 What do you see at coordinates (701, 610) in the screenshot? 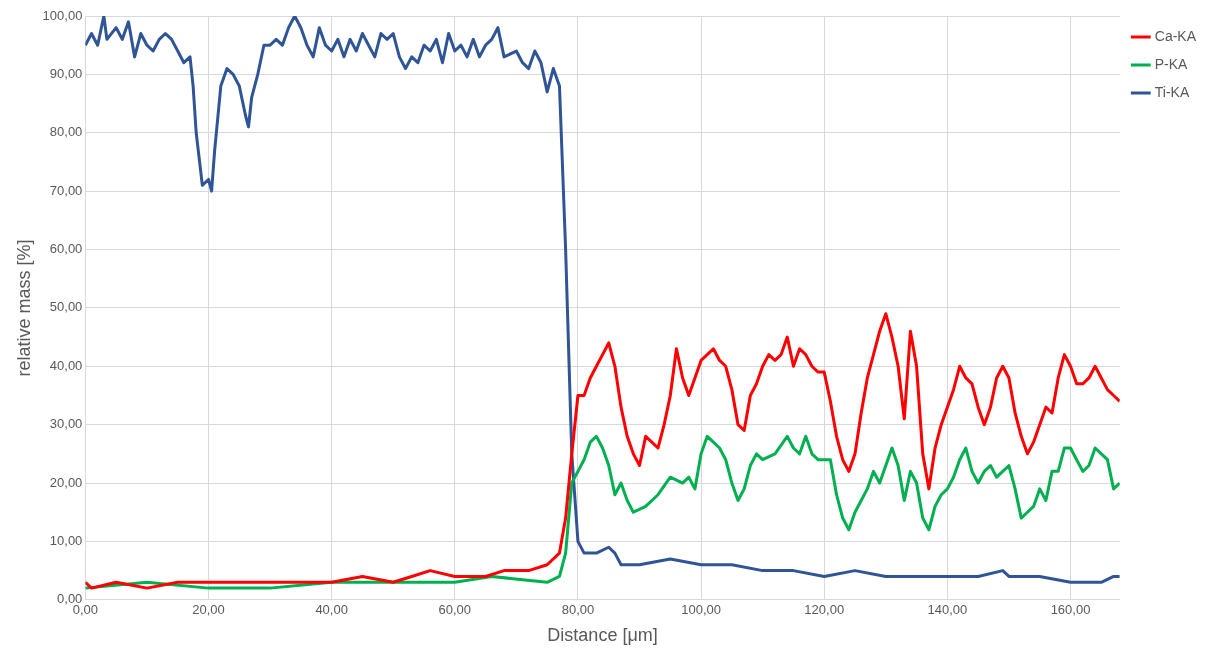
I see `x-tick-label: 100,00` at bounding box center [701, 610].